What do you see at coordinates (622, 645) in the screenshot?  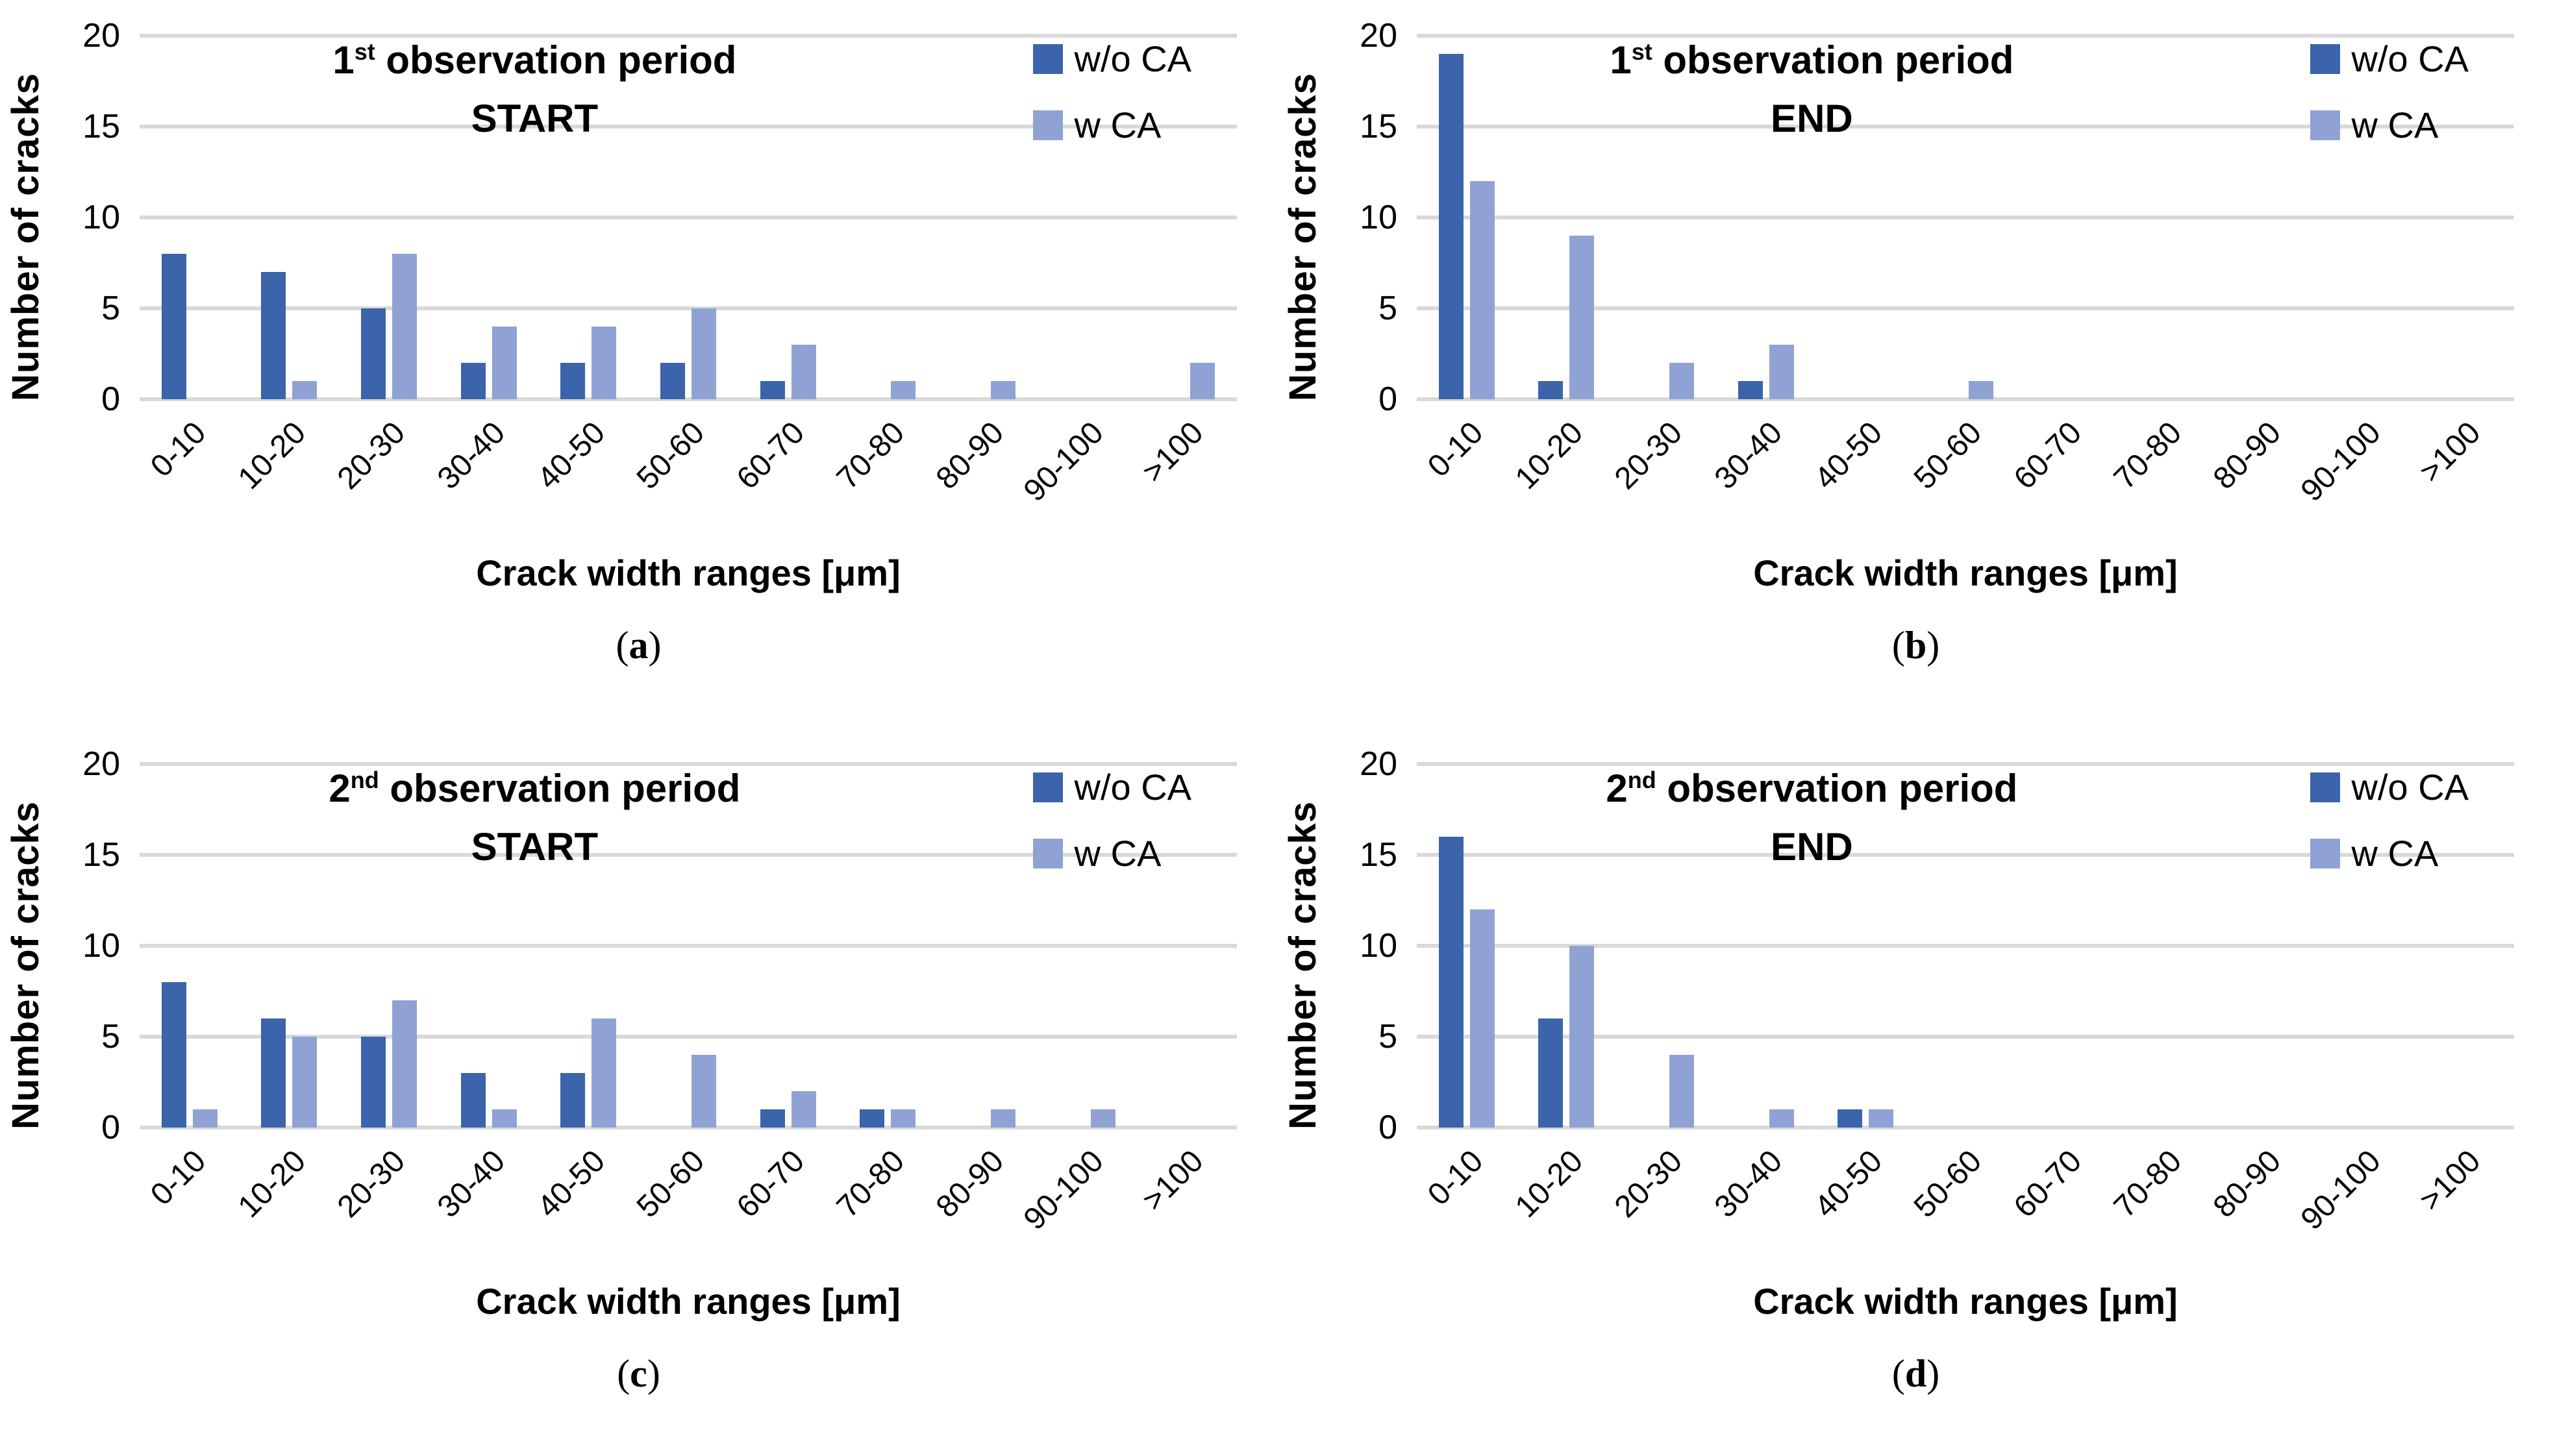 I see `caption-paren: (` at bounding box center [622, 645].